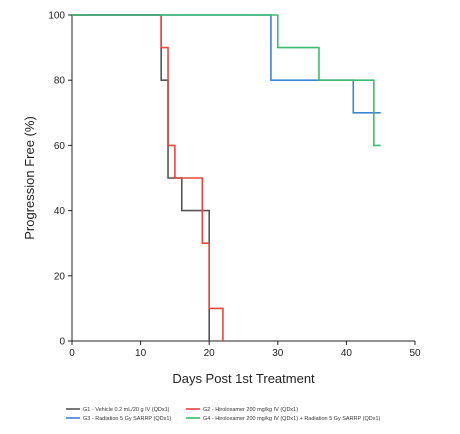 This screenshot has width=460, height=434. What do you see at coordinates (60, 211) in the screenshot?
I see `y-tick-label: 40` at bounding box center [60, 211].